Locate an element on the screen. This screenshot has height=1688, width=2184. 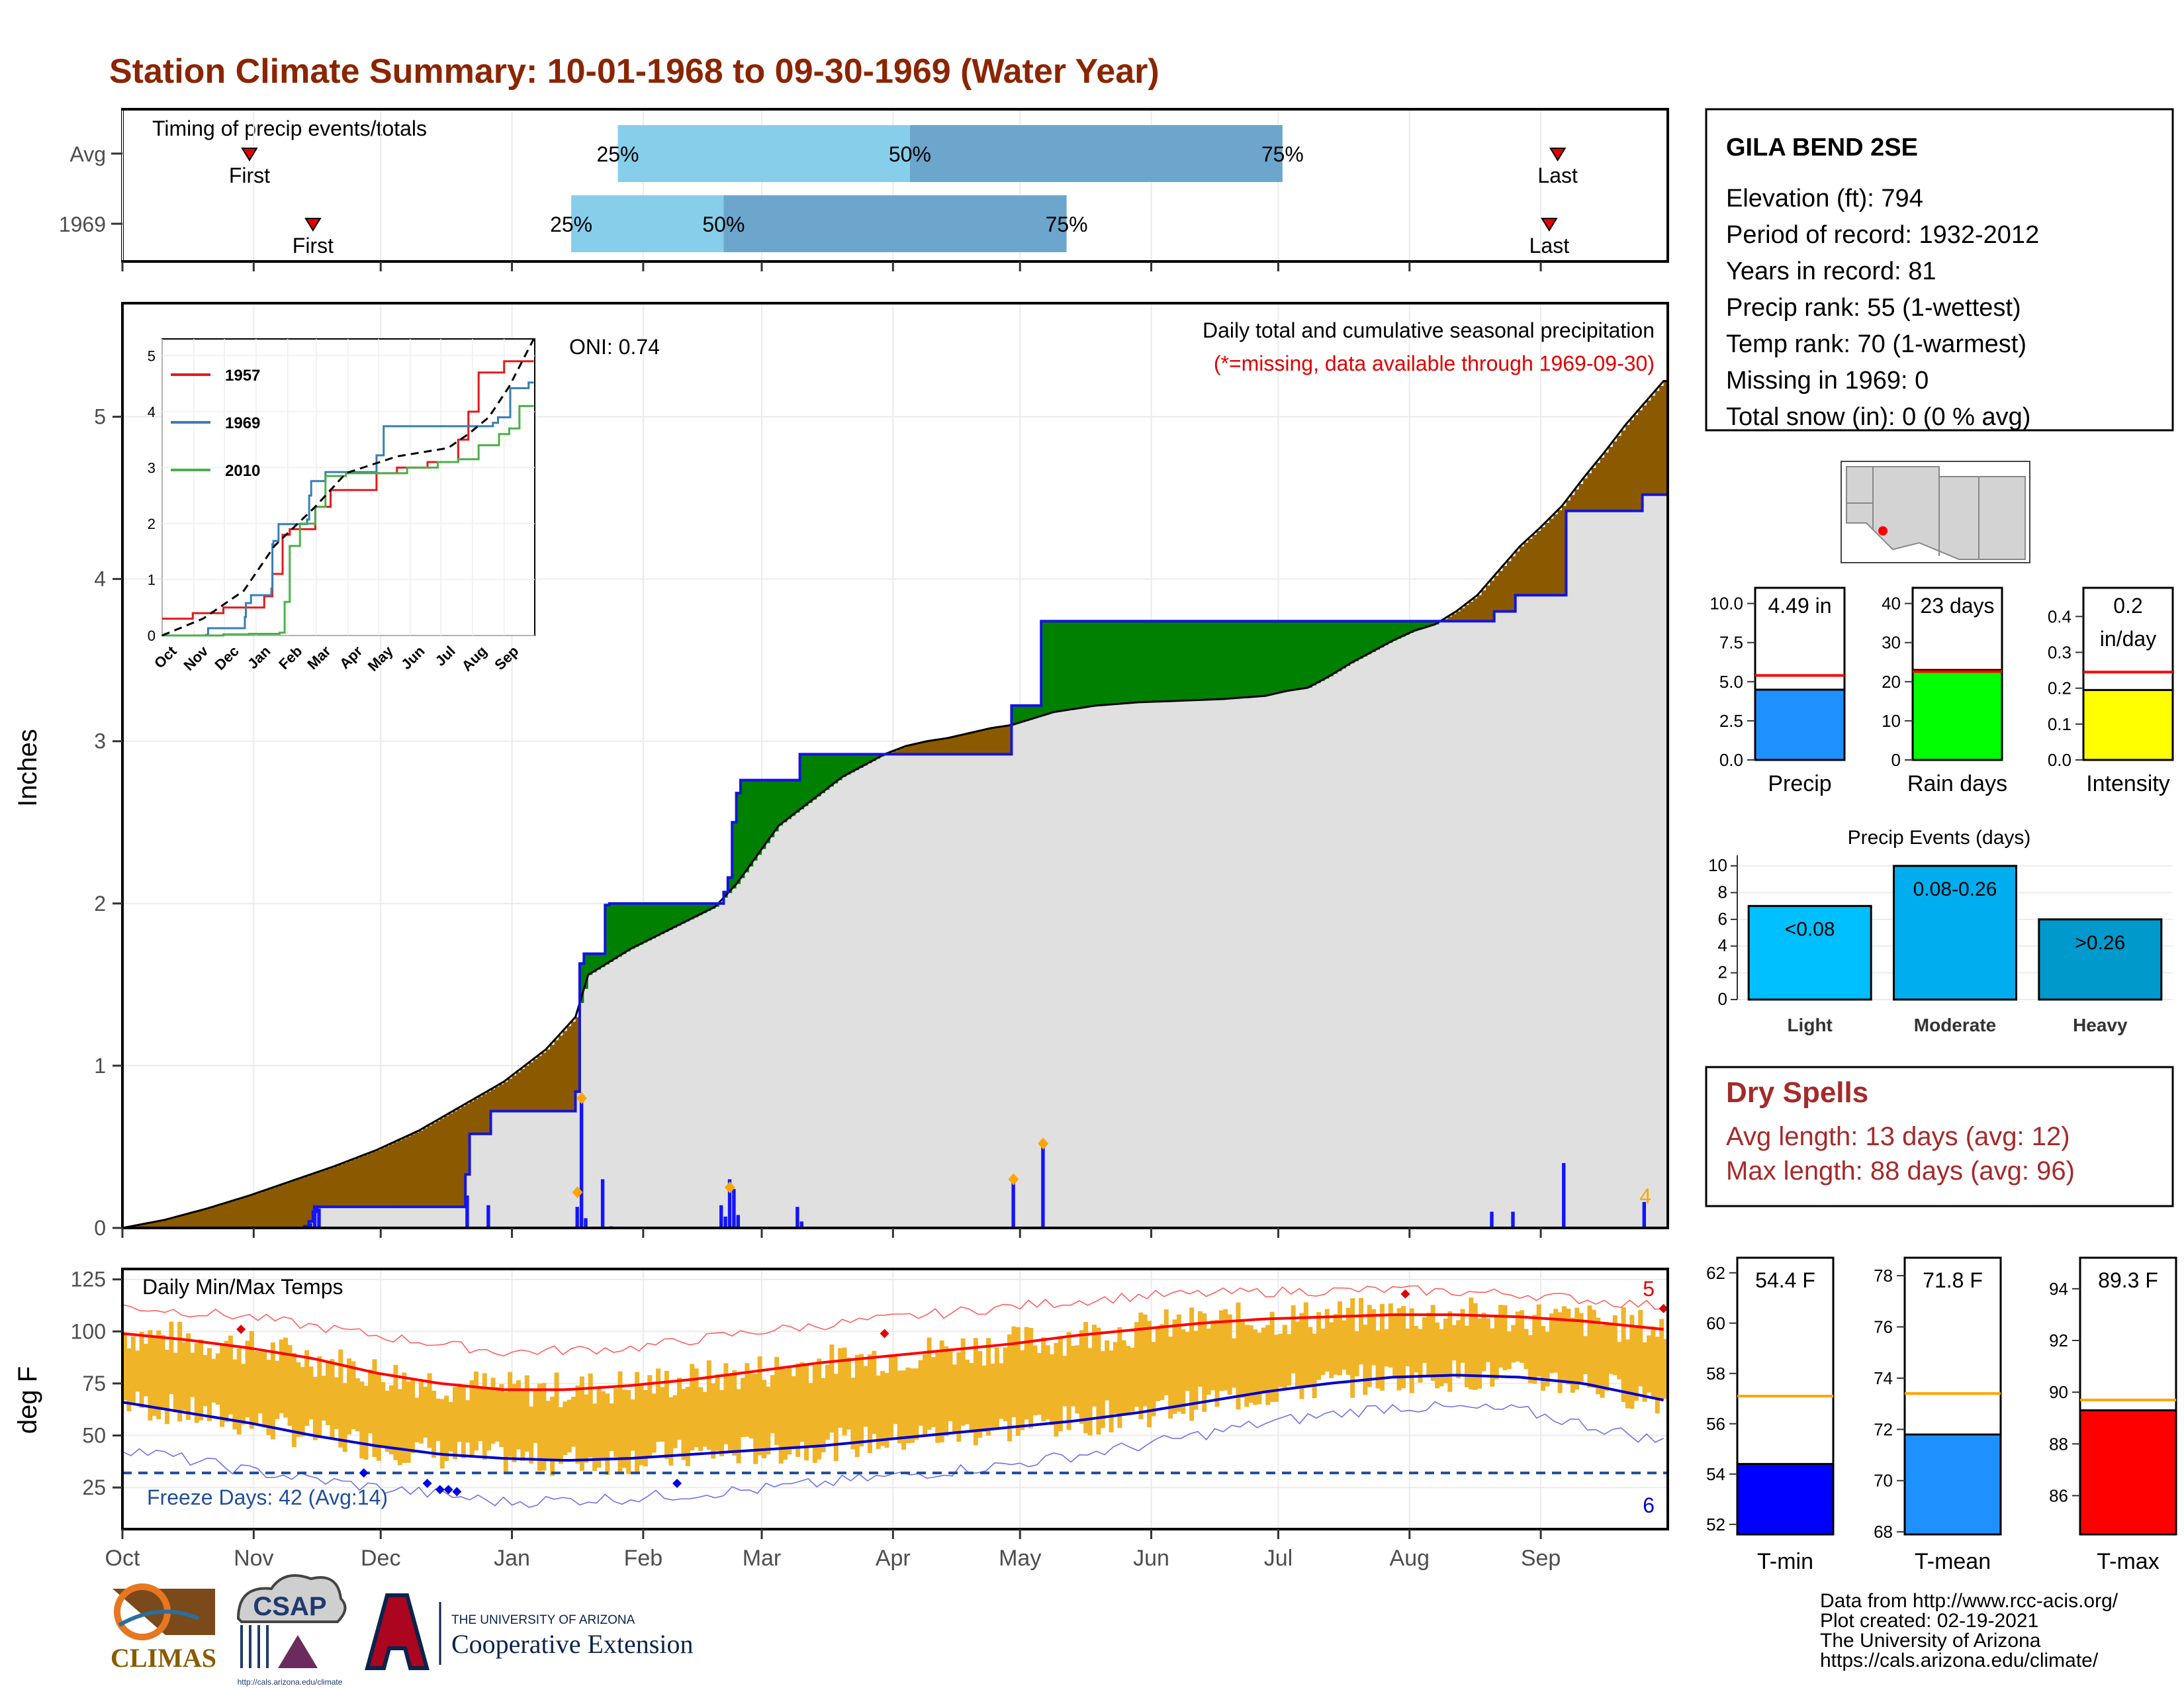
month-tick-label: Feb is located at coordinates (643, 1558).